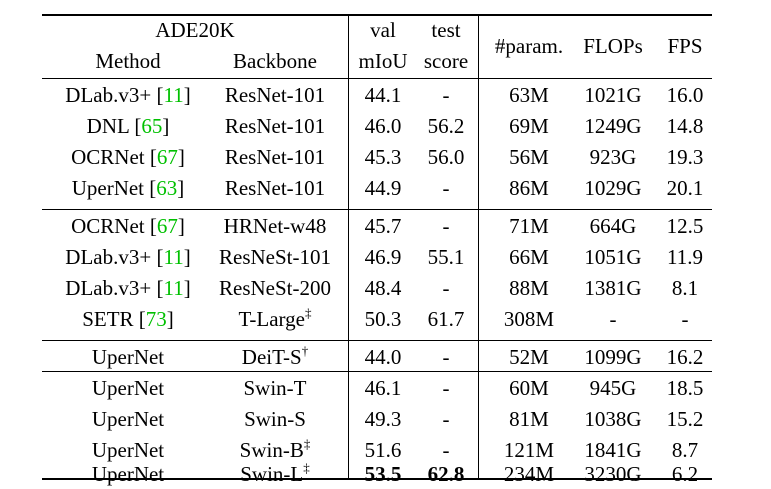 This screenshot has width=771, height=489. What do you see at coordinates (348, 247) in the screenshot?
I see `separator-line` at bounding box center [348, 247].